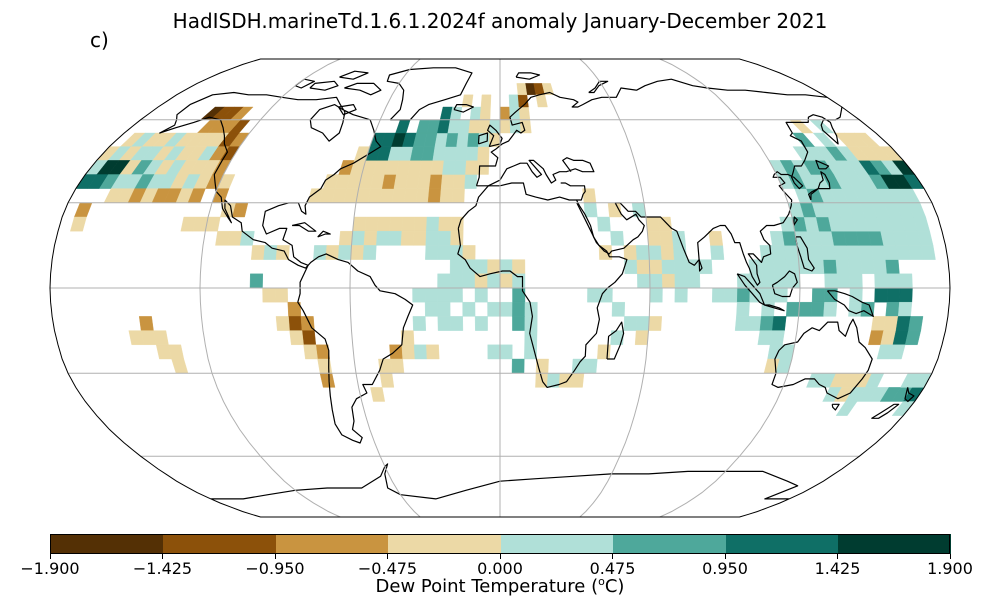 This screenshot has width=1000, height=600. Describe the element at coordinates (387, 568) in the screenshot. I see `colorbar-tick-label: −0.475` at that location.